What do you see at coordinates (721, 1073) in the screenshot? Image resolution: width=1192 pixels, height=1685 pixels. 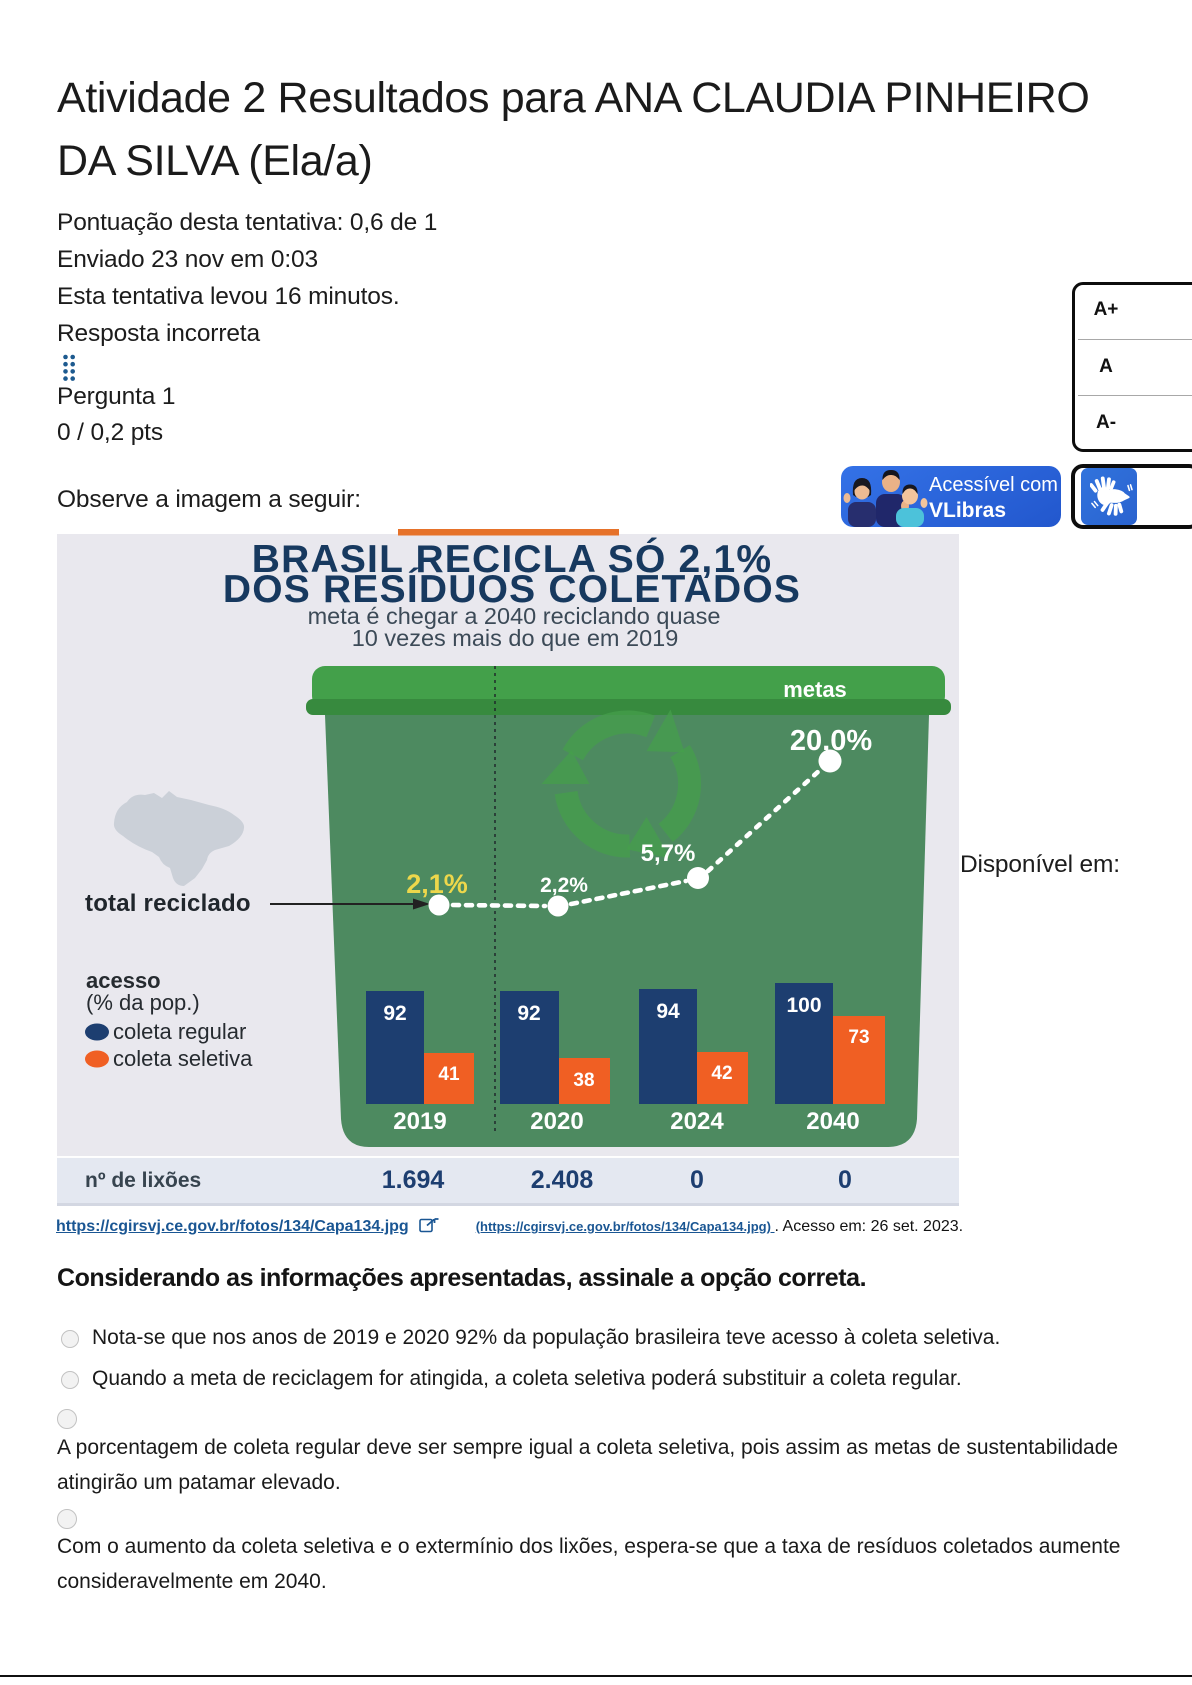 I see `svg-text: 42` at bounding box center [721, 1073].